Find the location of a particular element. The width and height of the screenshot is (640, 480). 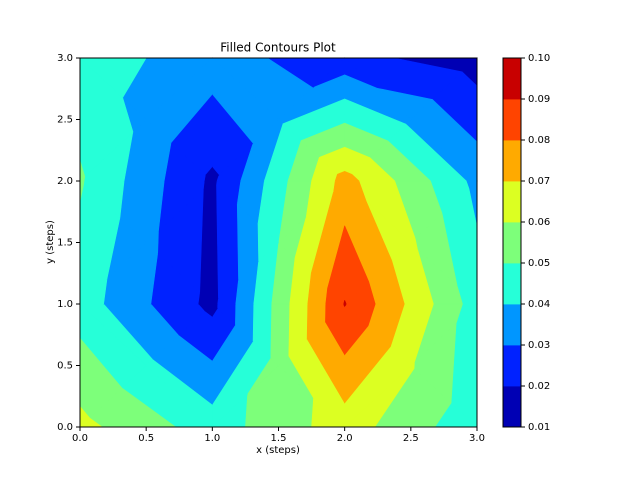

x-axis-label: x (steps) is located at coordinates (278, 450).